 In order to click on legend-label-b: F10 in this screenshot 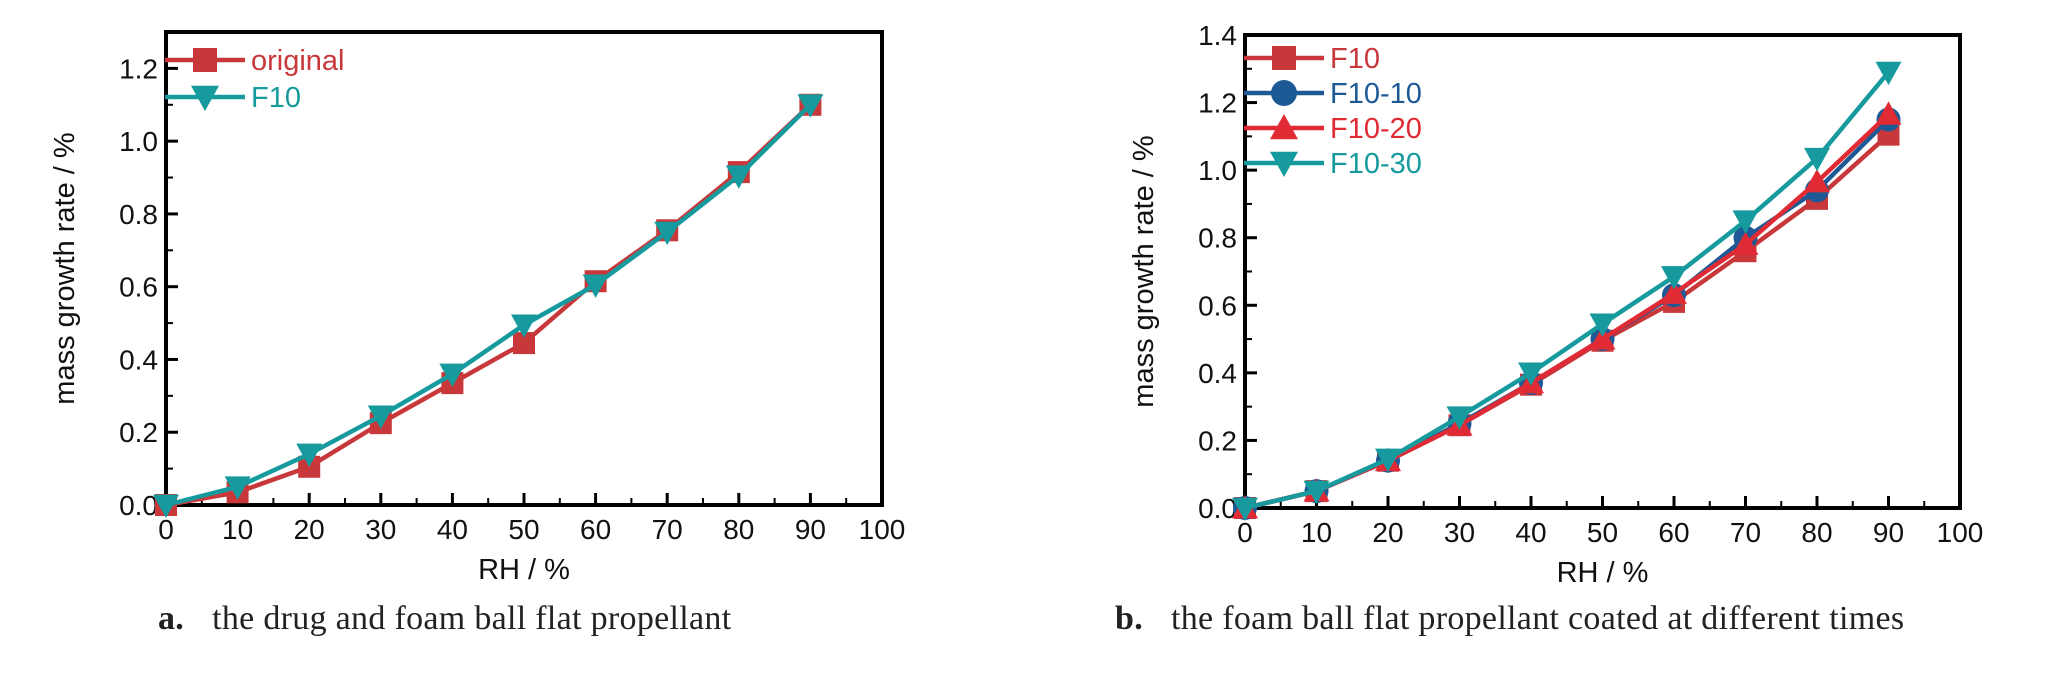, I will do `click(1355, 59)`.